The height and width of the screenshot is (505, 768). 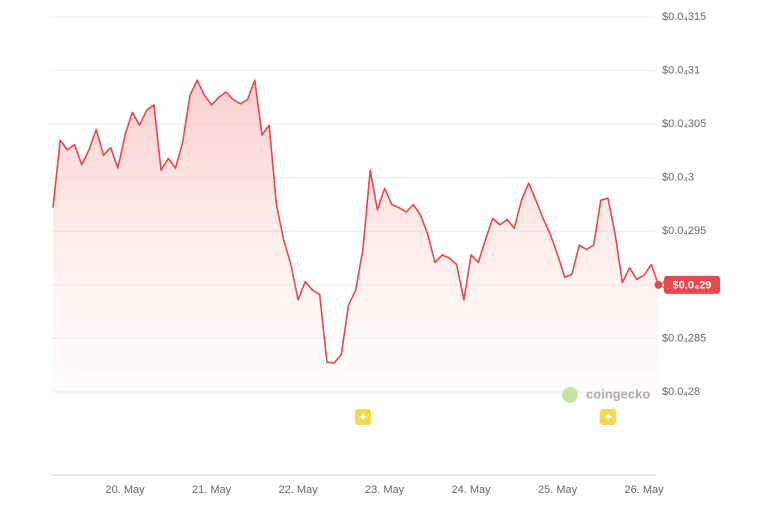 What do you see at coordinates (299, 490) in the screenshot?
I see `x-tick-label: 22. May` at bounding box center [299, 490].